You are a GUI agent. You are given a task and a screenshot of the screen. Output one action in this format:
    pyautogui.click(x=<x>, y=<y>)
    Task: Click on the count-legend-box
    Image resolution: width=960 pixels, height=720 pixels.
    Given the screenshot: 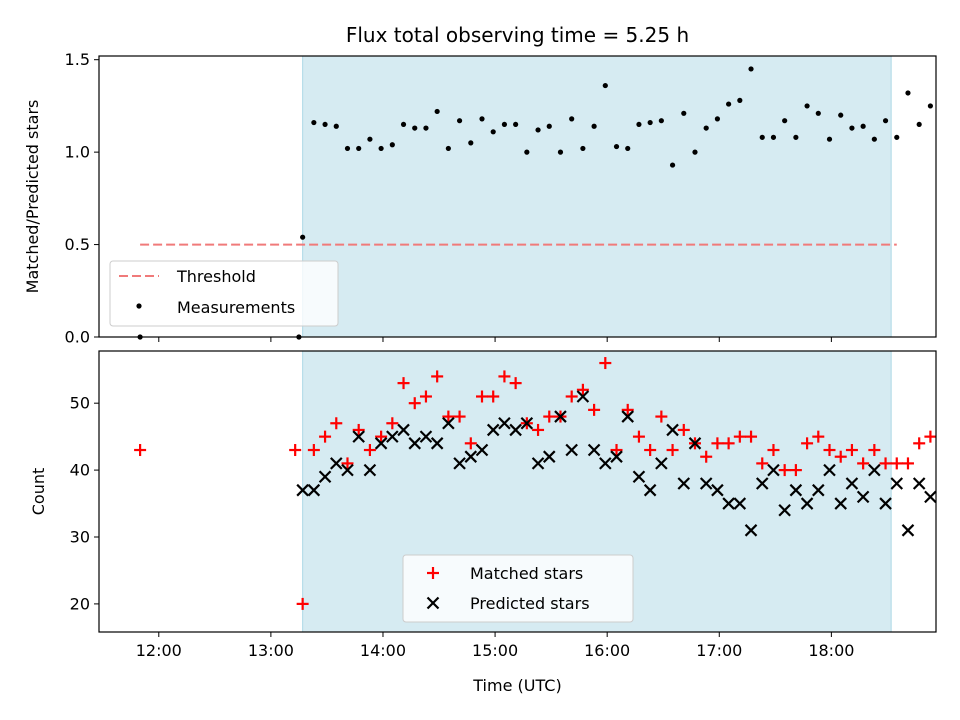 What is the action you would take?
    pyautogui.click(x=518, y=588)
    